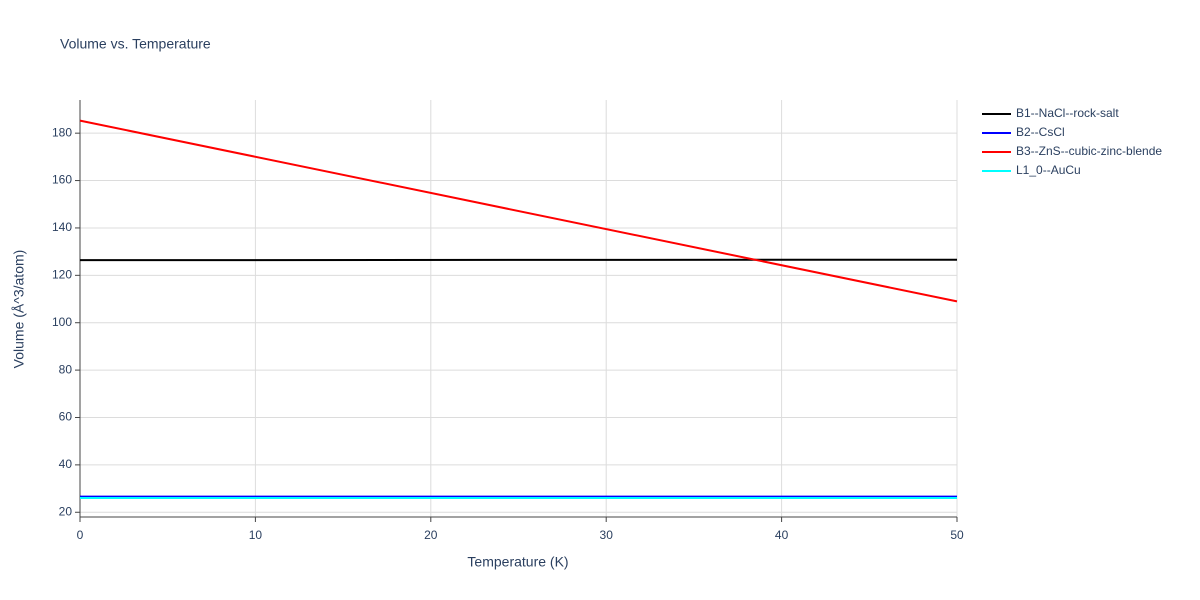 This screenshot has height=600, width=1200. What do you see at coordinates (431, 535) in the screenshot?
I see `x-tick-label: 20` at bounding box center [431, 535].